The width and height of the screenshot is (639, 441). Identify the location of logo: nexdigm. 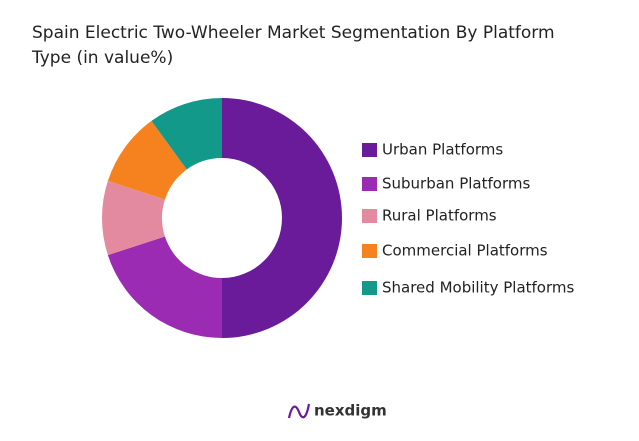
(337, 411).